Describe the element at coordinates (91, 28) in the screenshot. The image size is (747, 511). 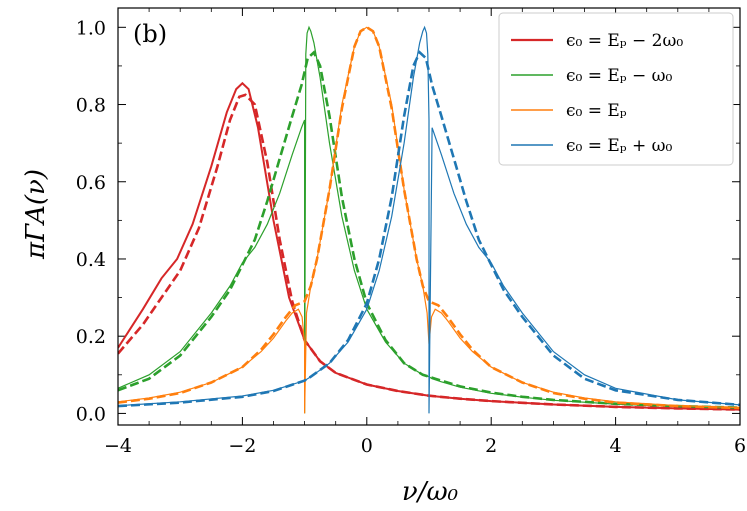
I see `y-tick-label: 1.0` at that location.